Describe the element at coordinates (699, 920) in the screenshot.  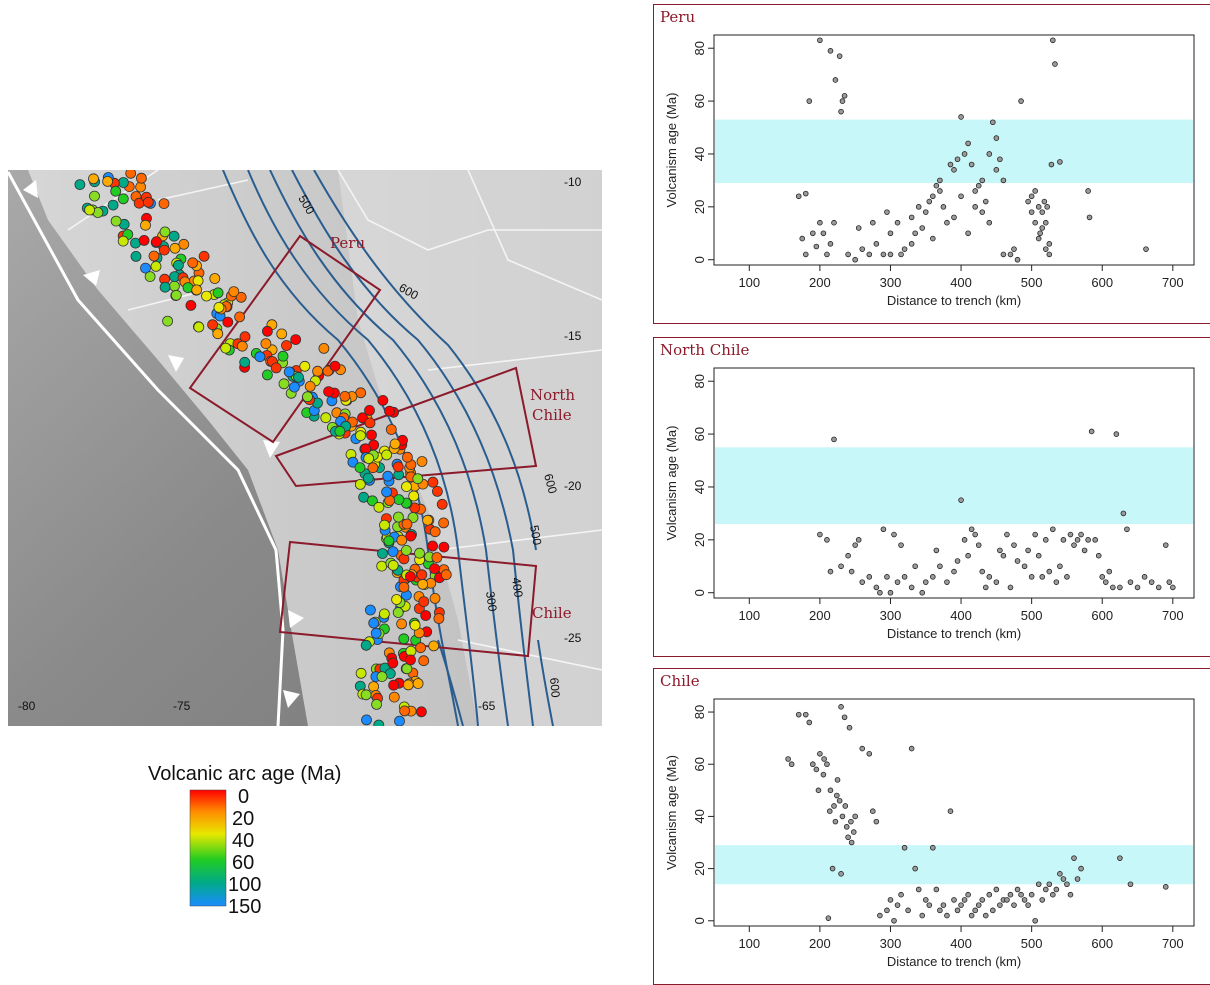
I see `y-tick-label: 0` at that location.